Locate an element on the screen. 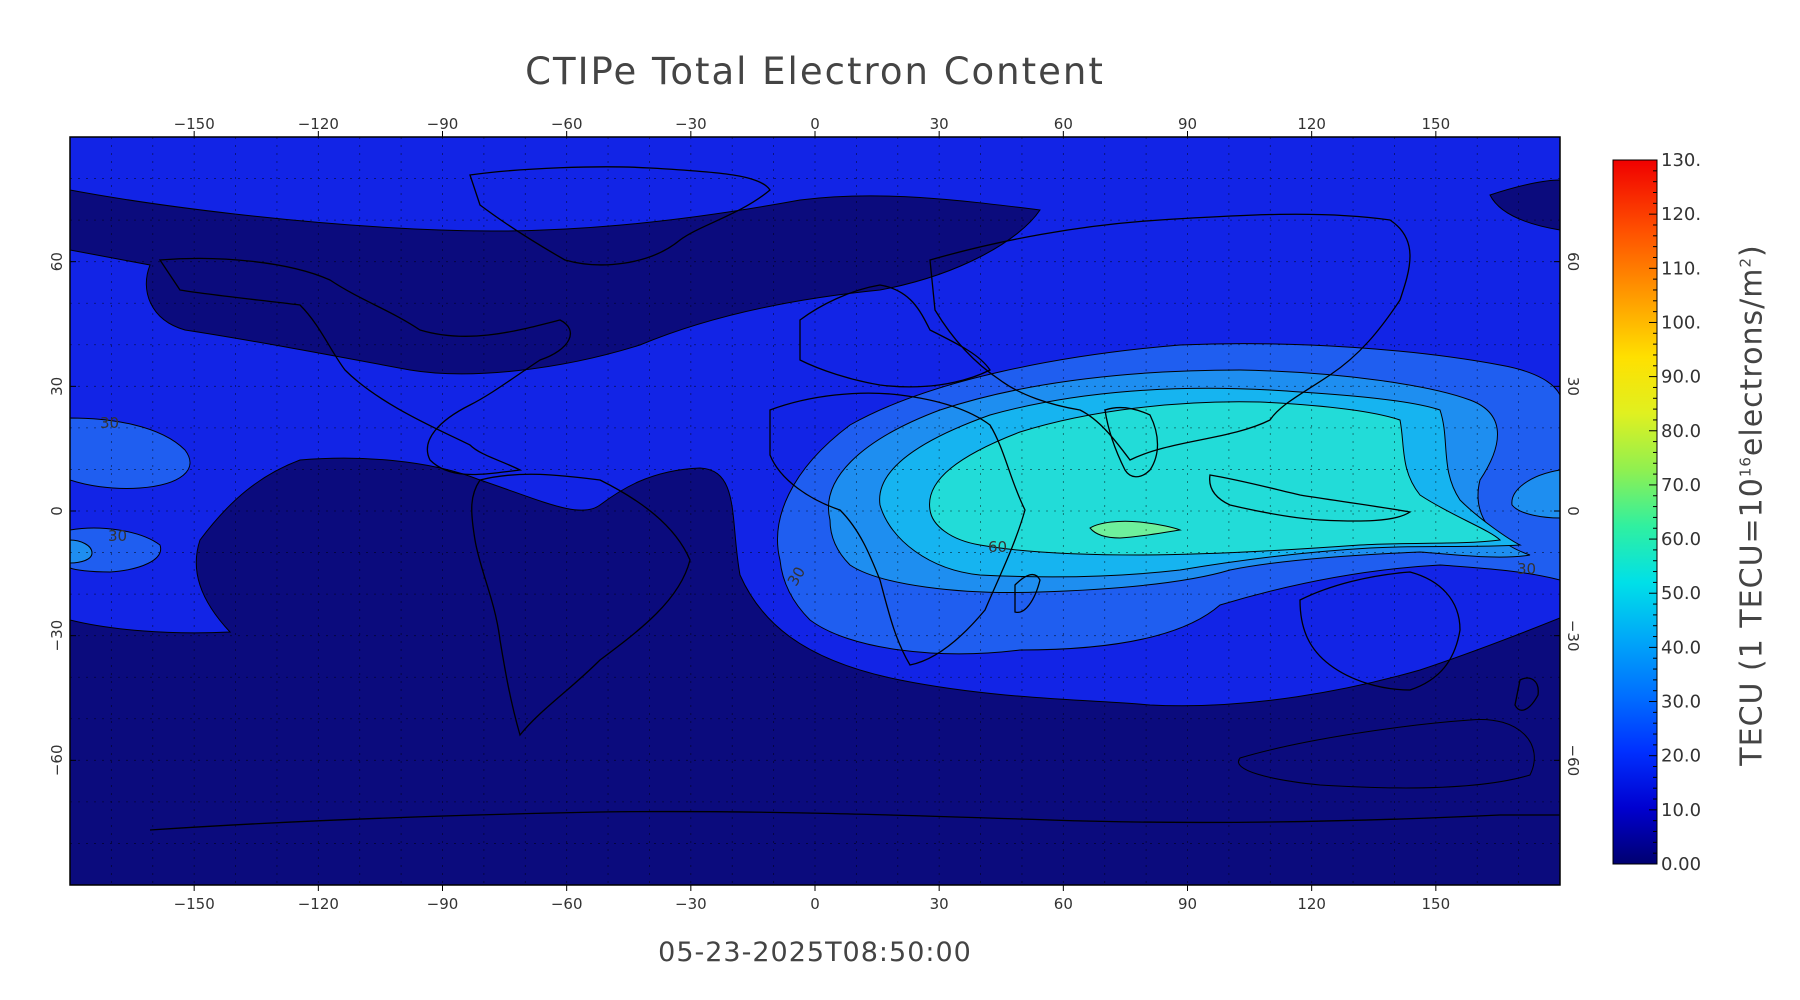 The width and height of the screenshot is (1800, 1000). colorbar-label-prefix: TECU (1 TECU=10 is located at coordinates (1752, 621).